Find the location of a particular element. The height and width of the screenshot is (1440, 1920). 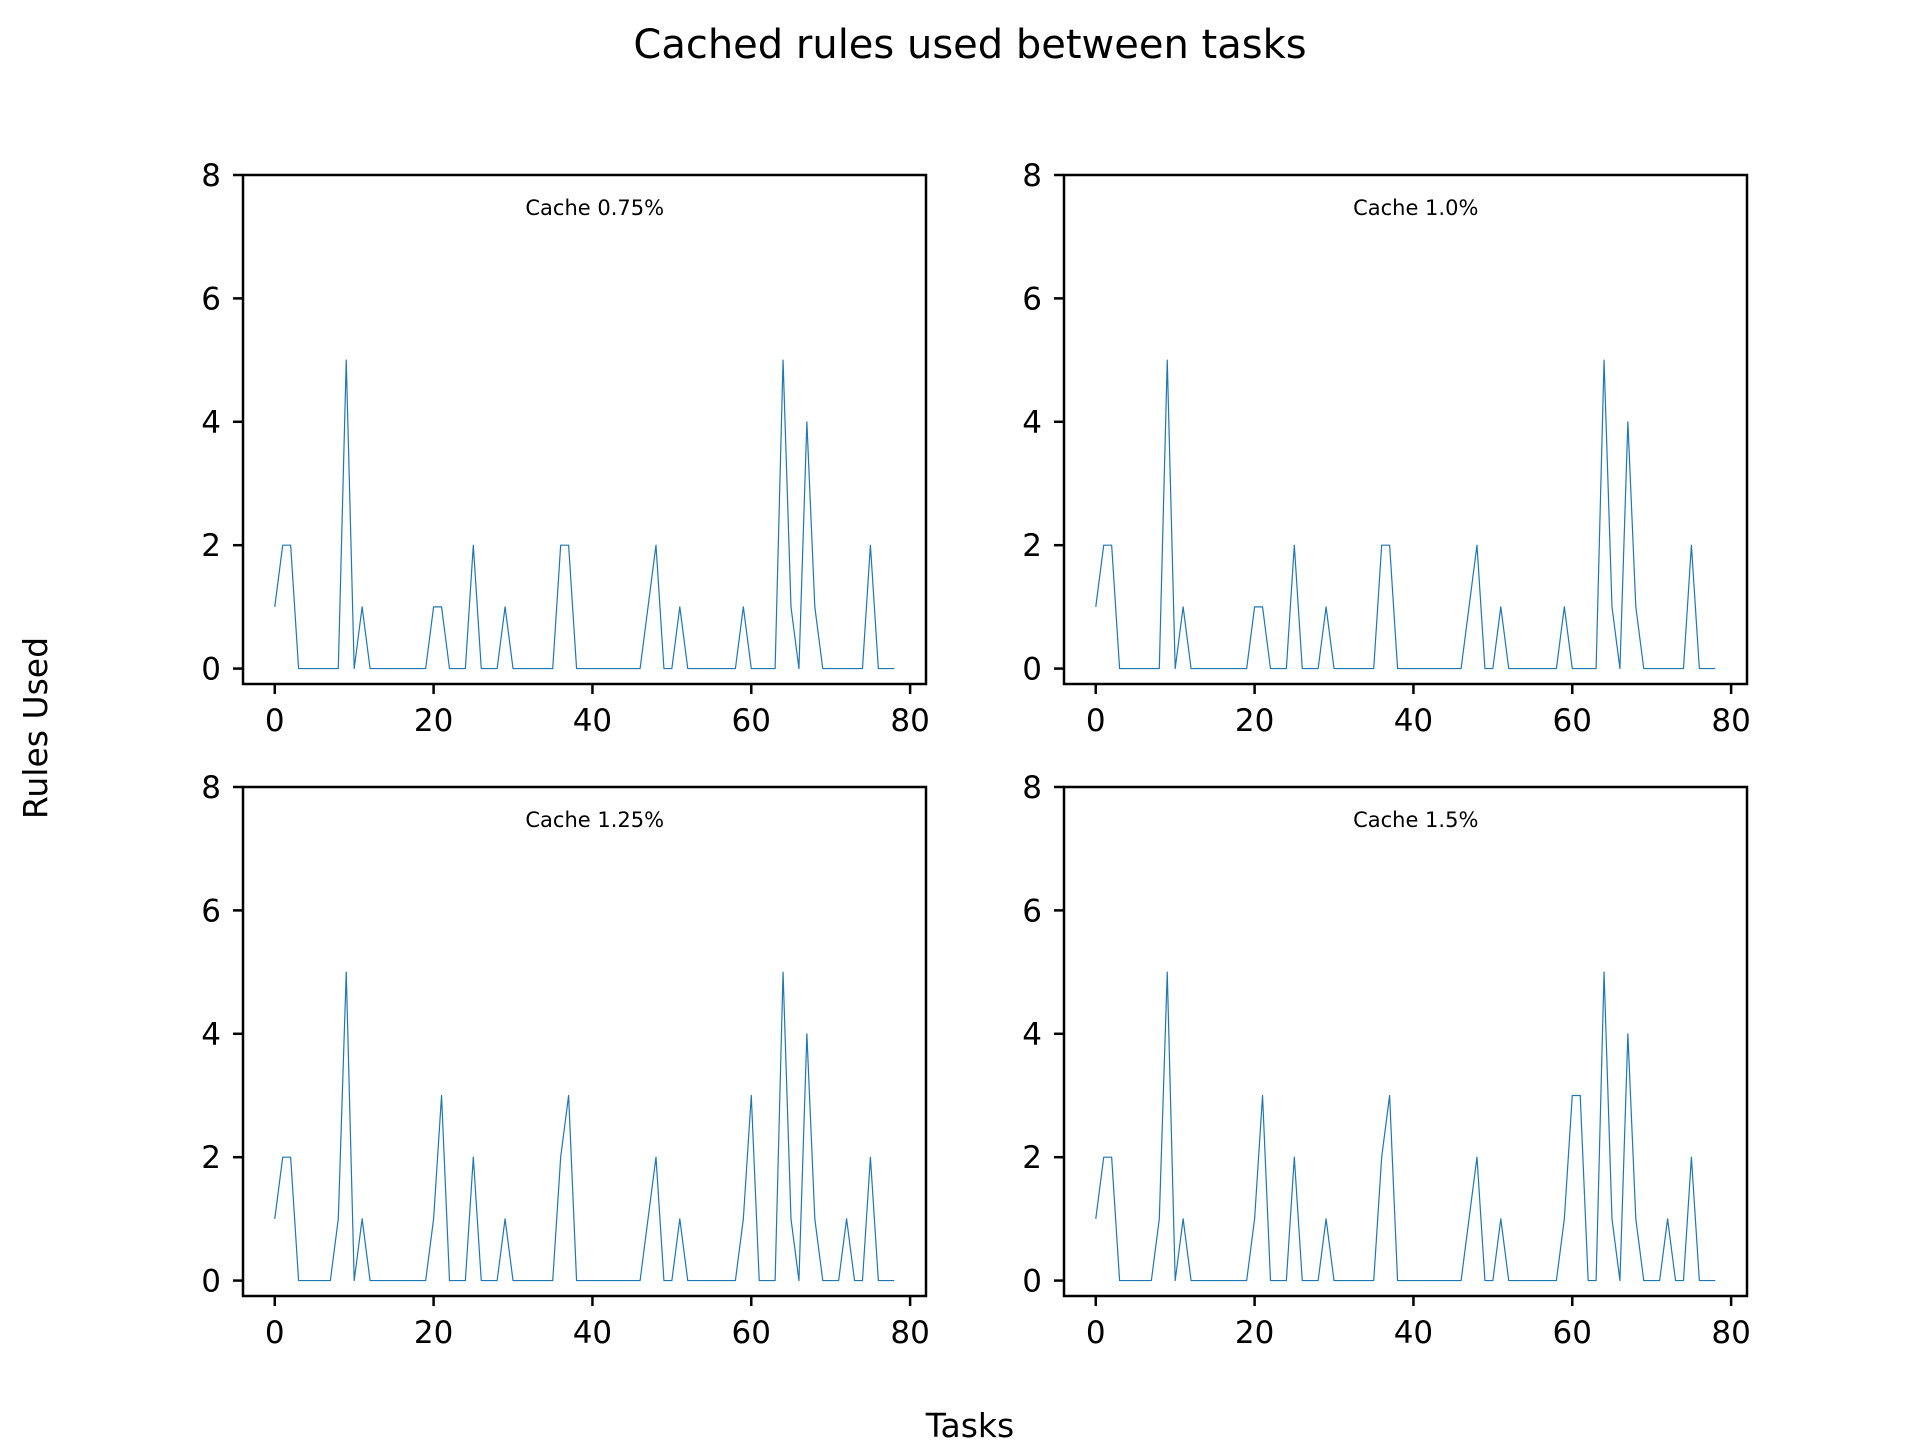

panel-label: Cache 0.75% is located at coordinates (594, 208).